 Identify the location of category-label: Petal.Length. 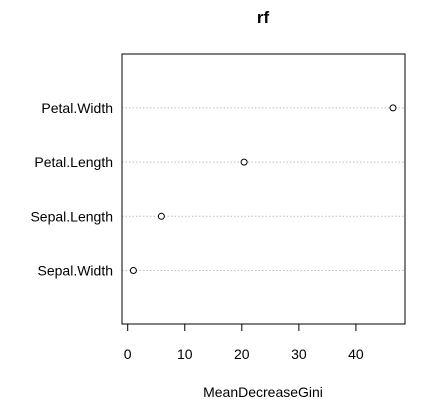
(73, 162).